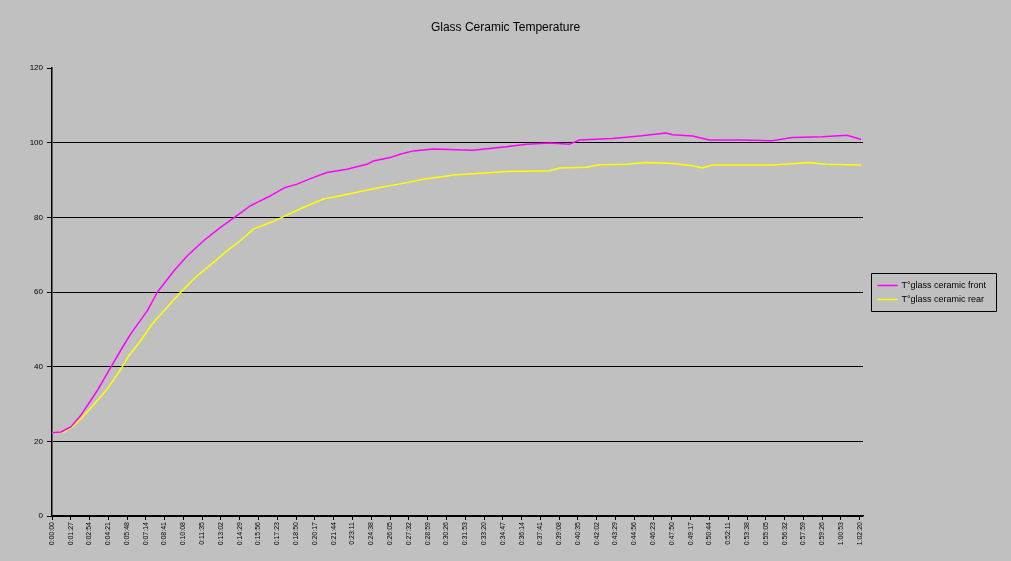  I want to click on y-tick-label: 0, so click(41, 516).